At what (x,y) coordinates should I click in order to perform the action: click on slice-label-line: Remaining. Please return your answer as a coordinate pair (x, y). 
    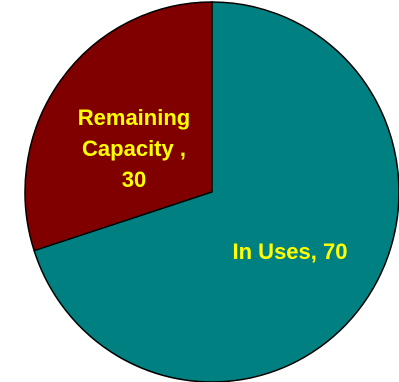
    Looking at the image, I should click on (134, 117).